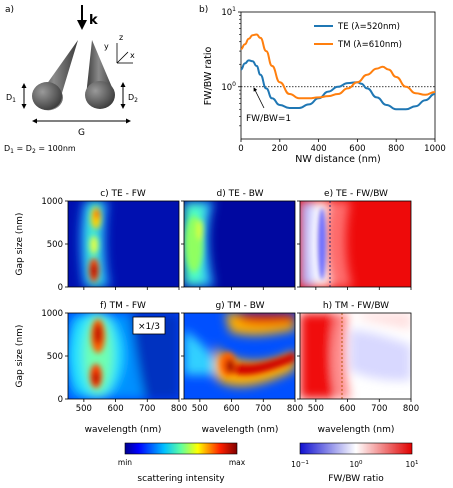  Describe the element at coordinates (396, 149) in the screenshot. I see `x-tick-label: 800` at that location.